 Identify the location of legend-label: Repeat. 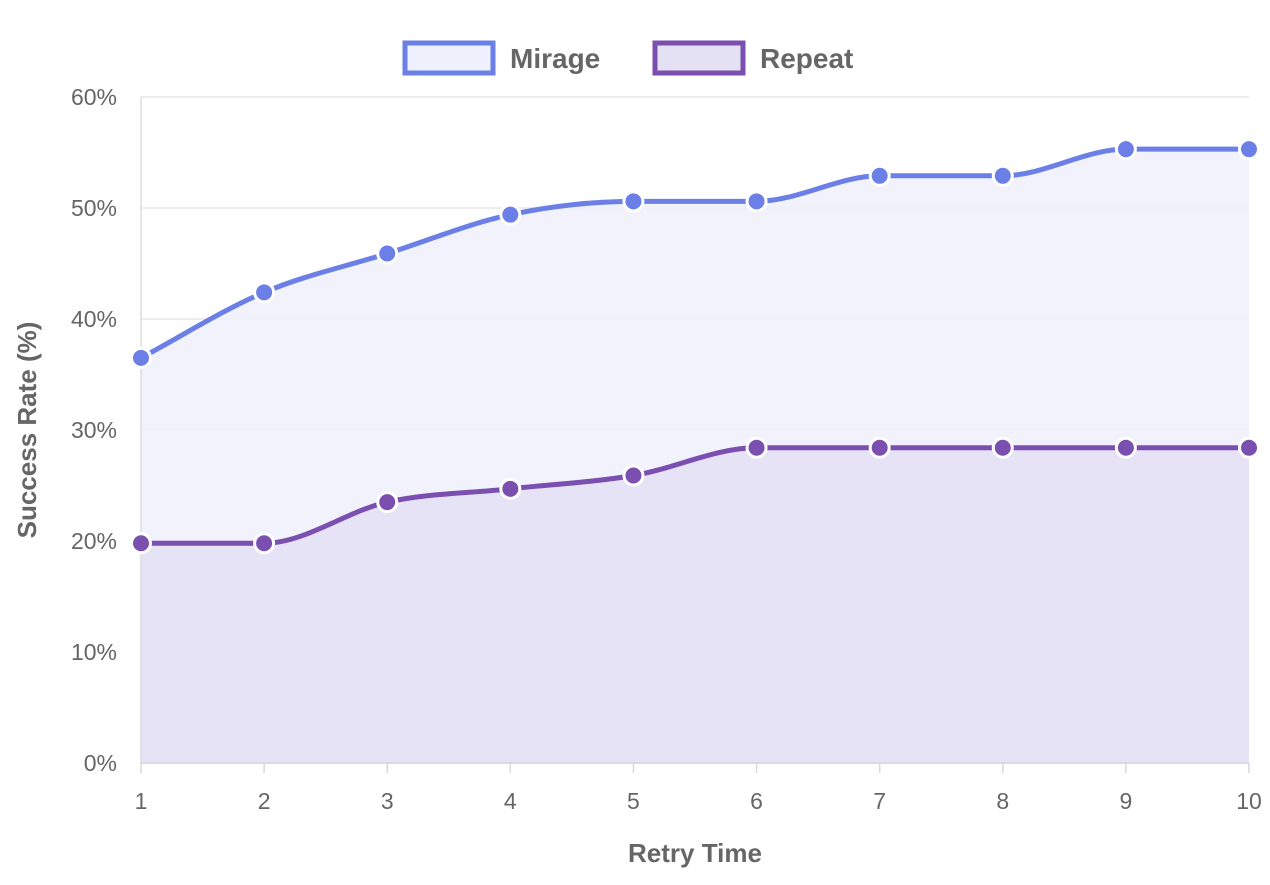
(806, 58).